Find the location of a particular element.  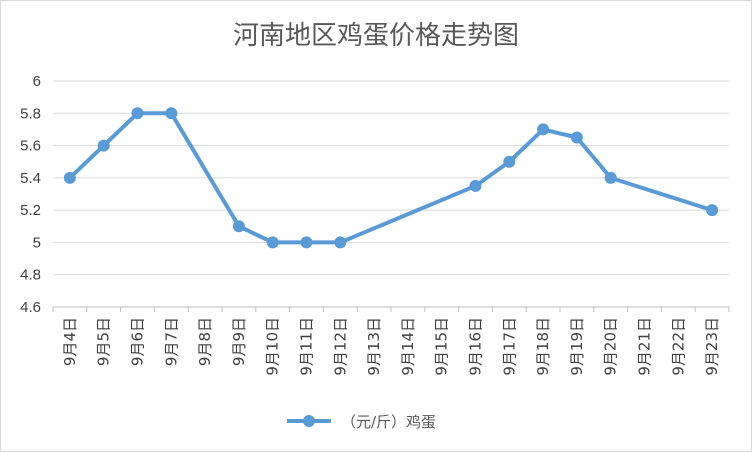

x-tick-label: 9月6日 is located at coordinates (138, 341).